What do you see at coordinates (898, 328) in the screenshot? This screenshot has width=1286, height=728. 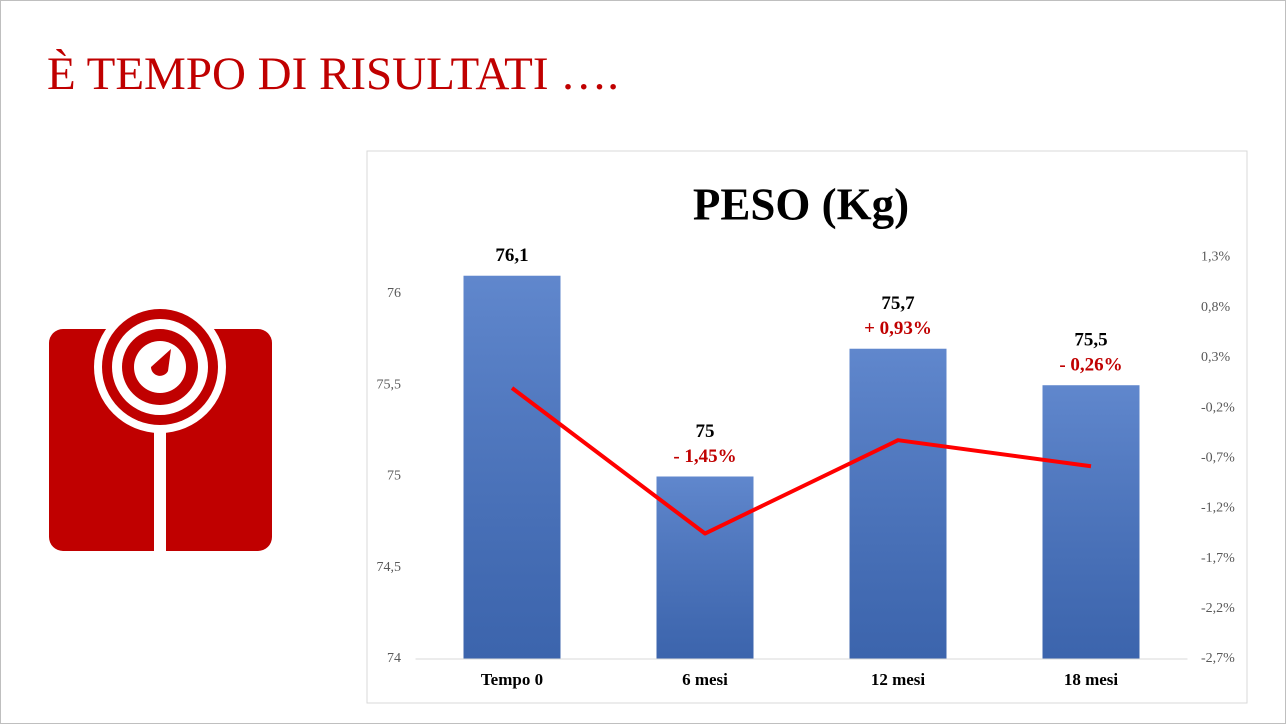 I see `change-label: + 0,93%` at bounding box center [898, 328].